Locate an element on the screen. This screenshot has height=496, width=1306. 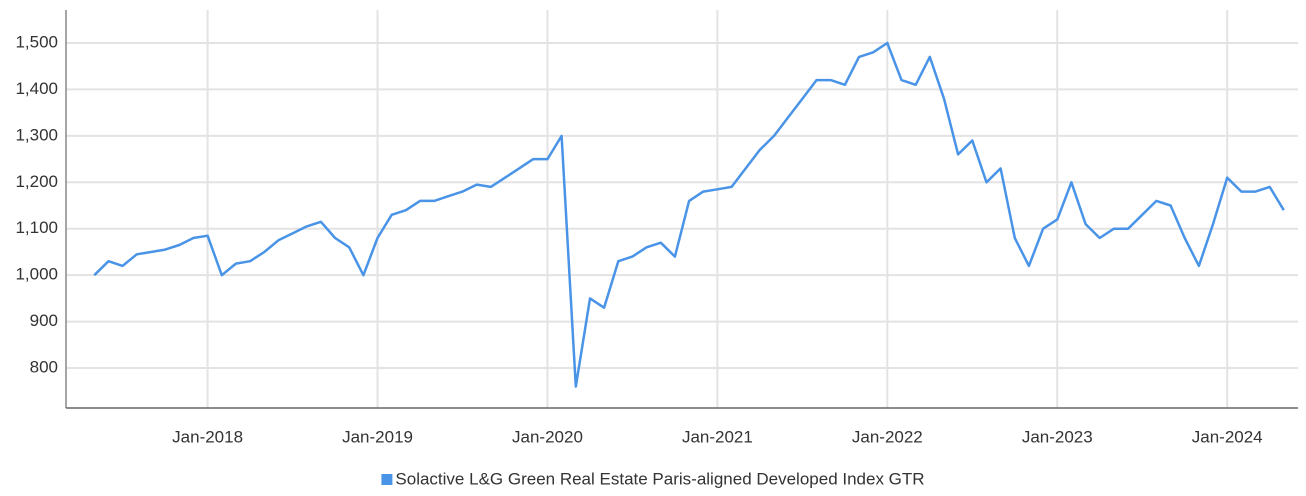
x-tick-label: Jan-2018 is located at coordinates (207, 436).